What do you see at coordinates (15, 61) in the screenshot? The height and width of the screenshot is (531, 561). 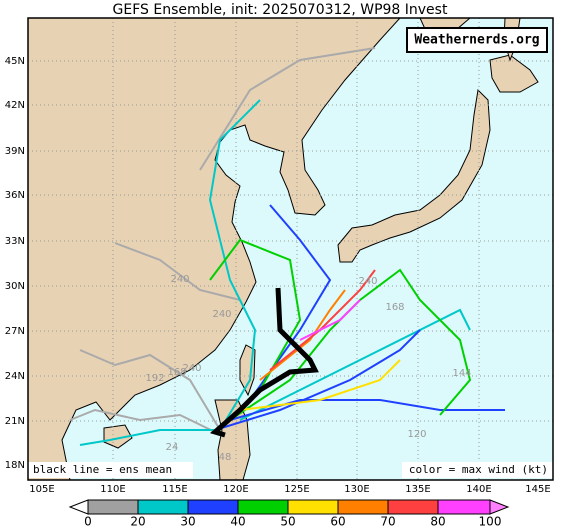 I see `lat-label: 45N` at bounding box center [15, 61].